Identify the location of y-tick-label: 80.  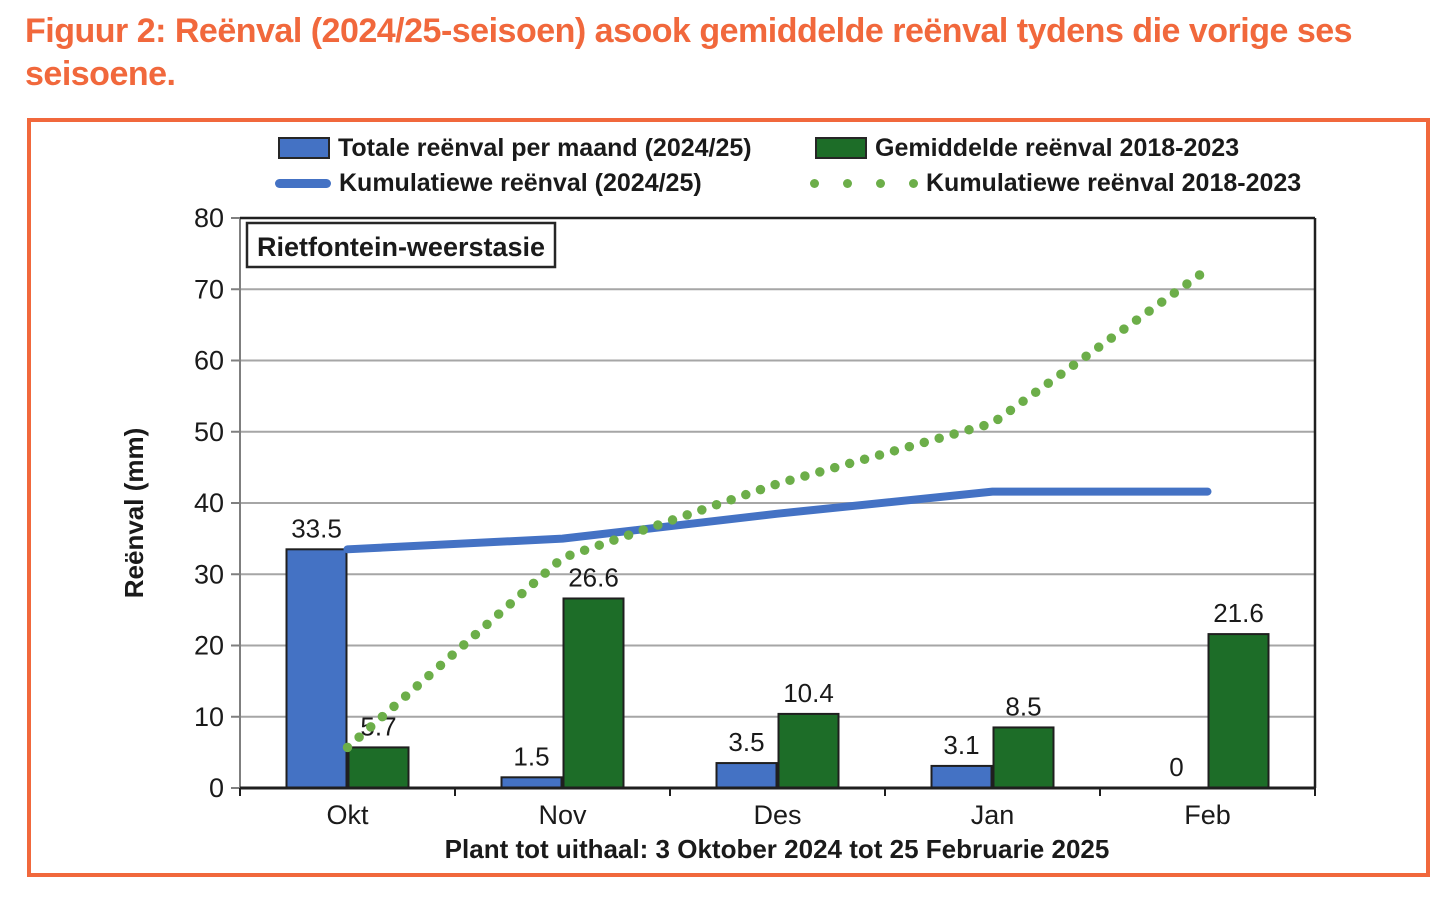
(209, 218).